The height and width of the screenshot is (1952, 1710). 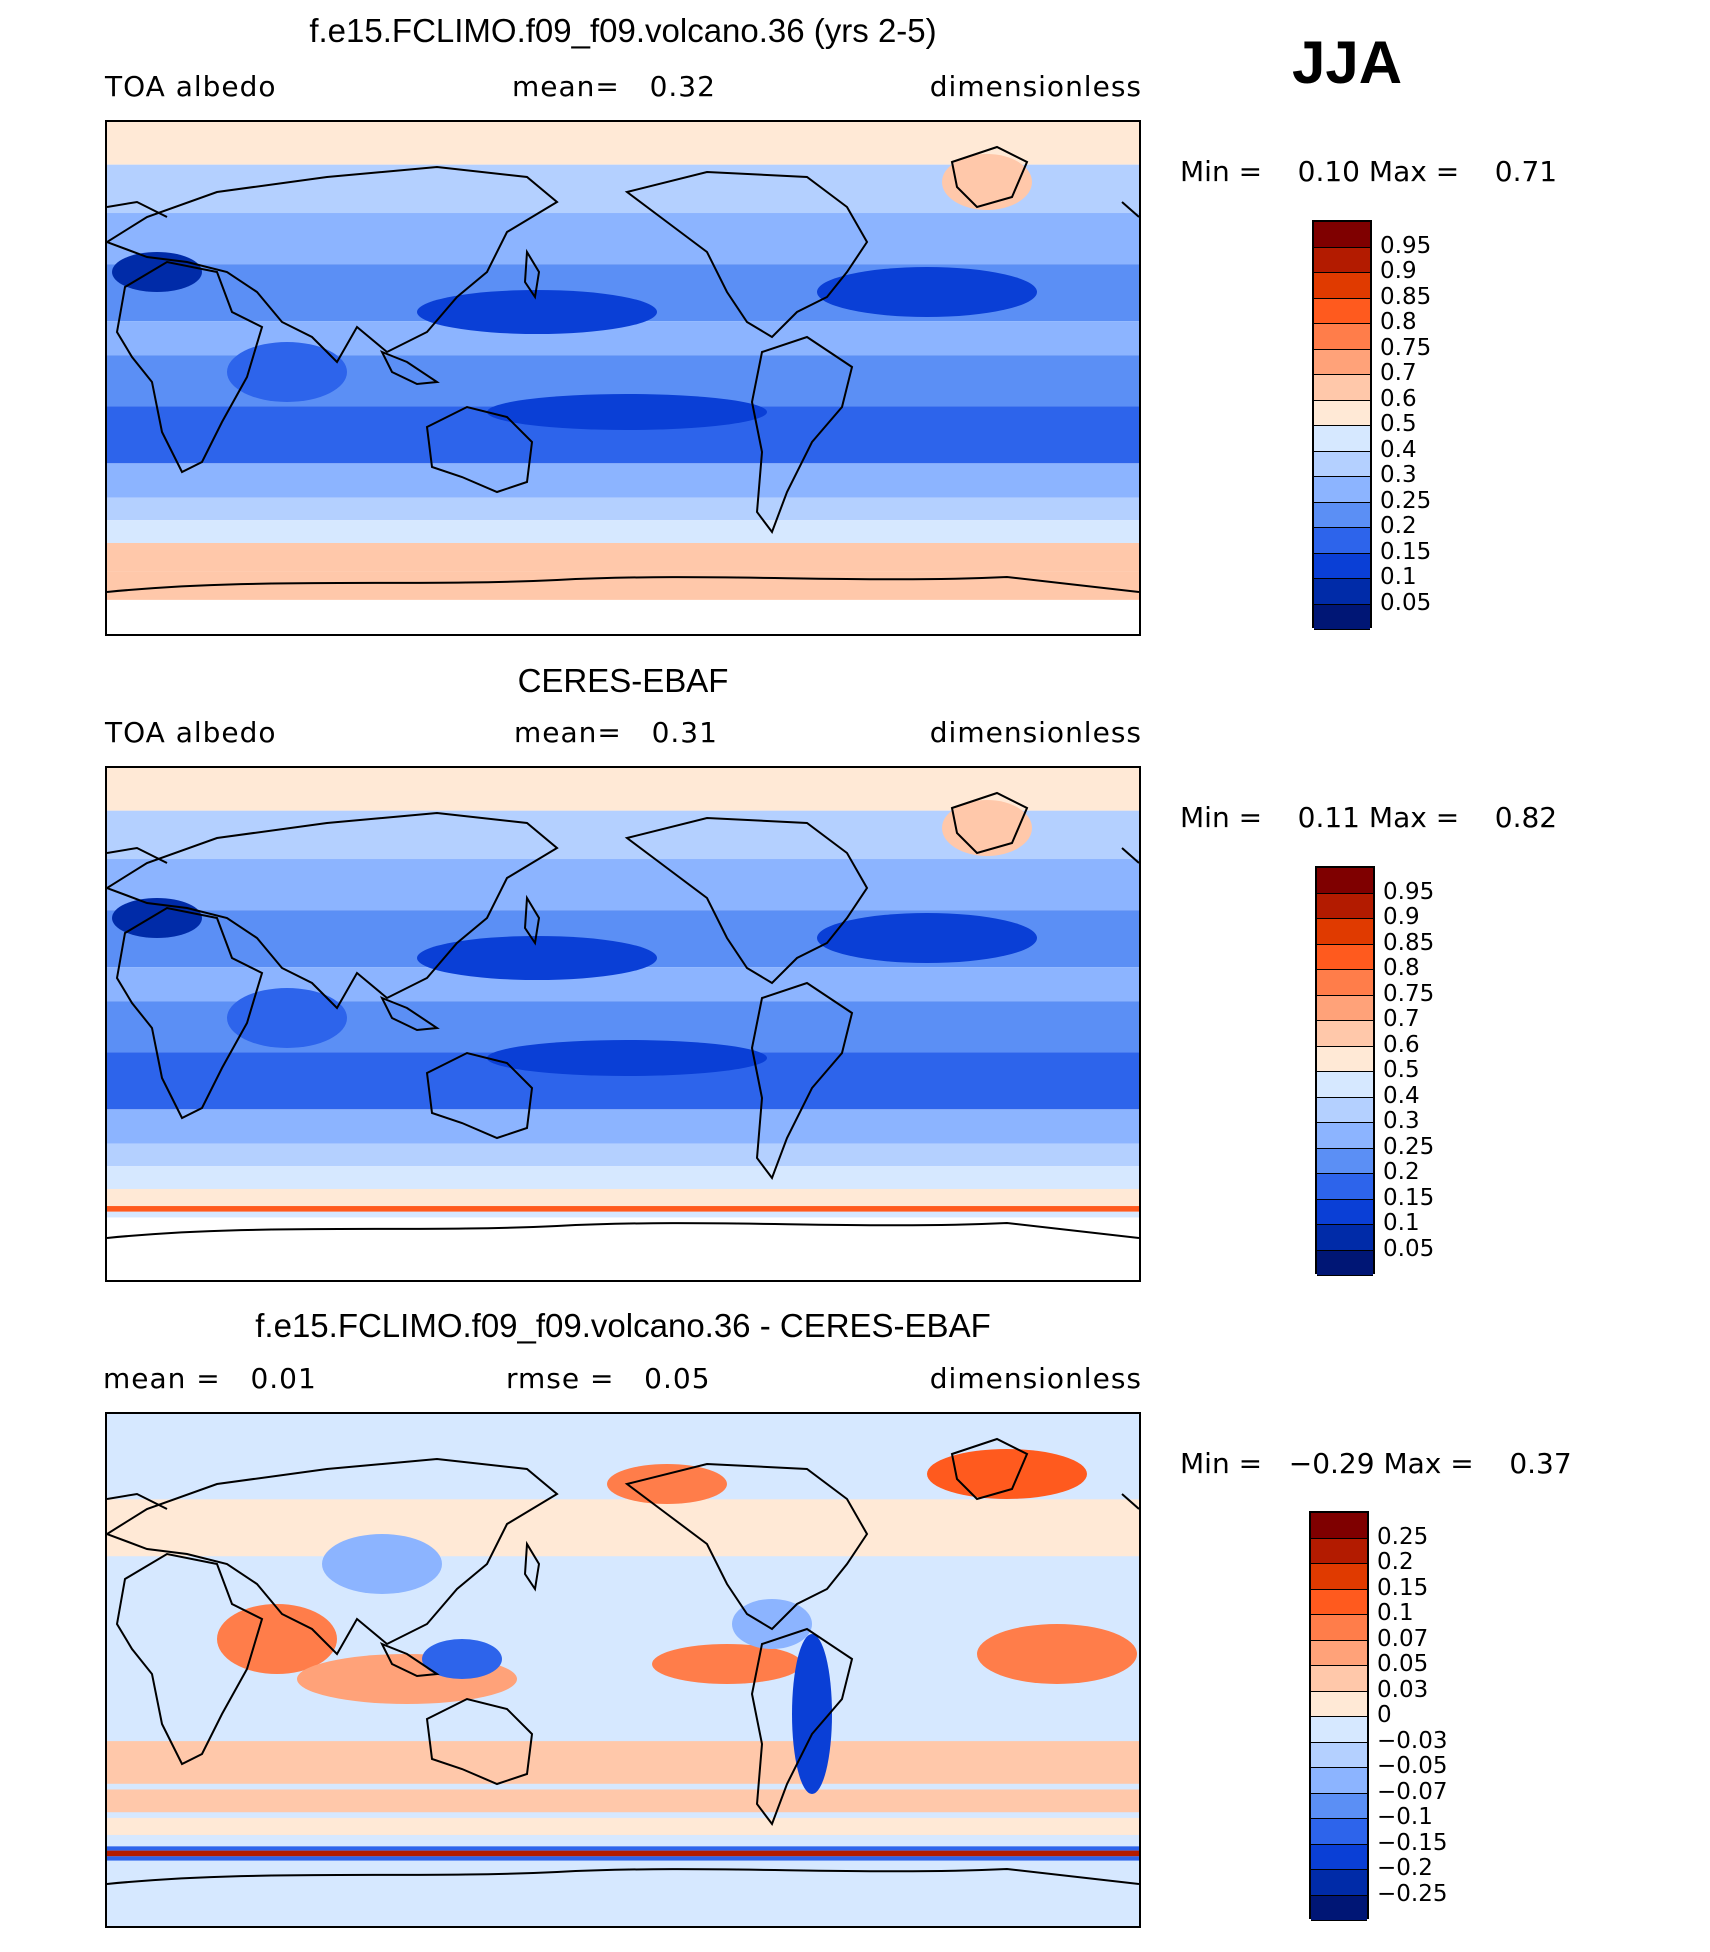 I want to click on panel-2-mean: mean= 0.31, so click(x=616, y=732).